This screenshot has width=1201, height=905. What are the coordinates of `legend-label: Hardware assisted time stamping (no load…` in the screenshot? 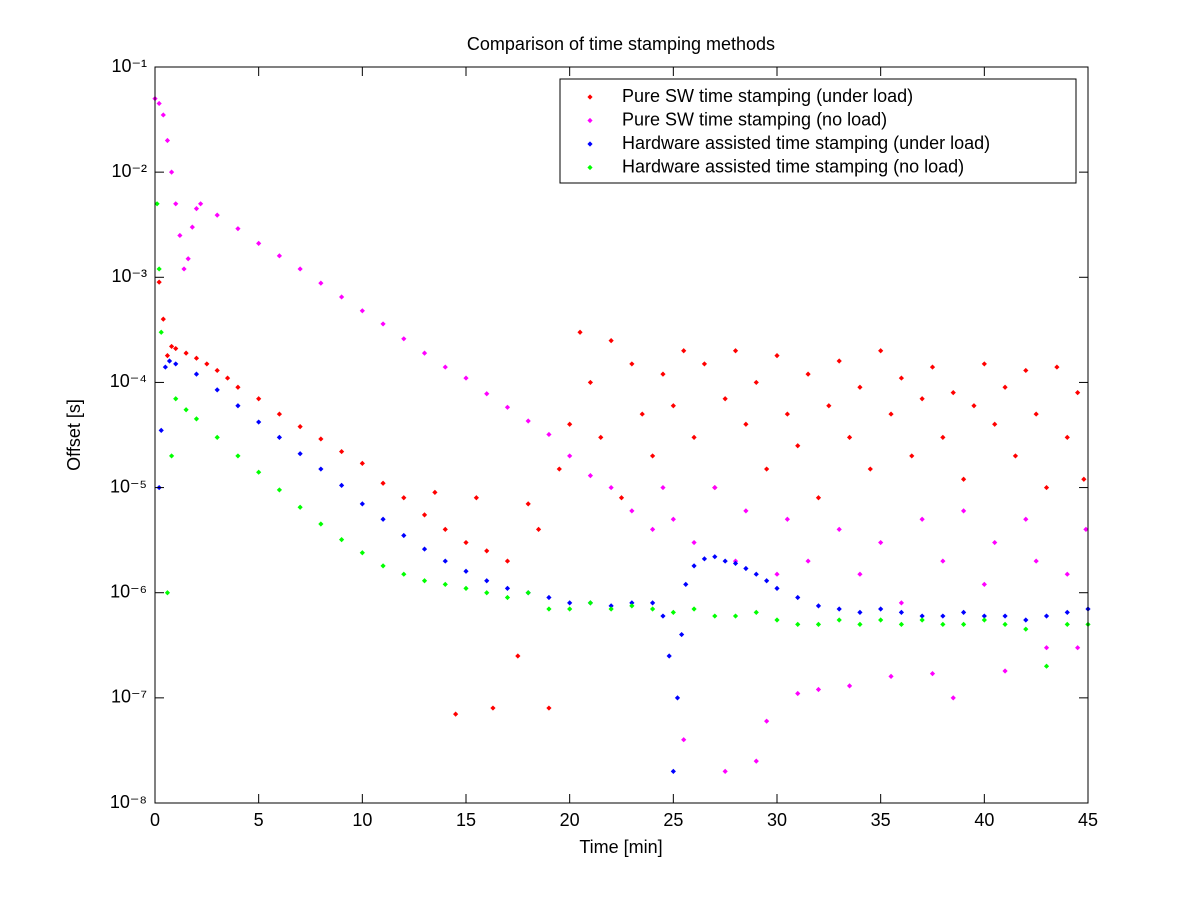 It's located at (793, 166).